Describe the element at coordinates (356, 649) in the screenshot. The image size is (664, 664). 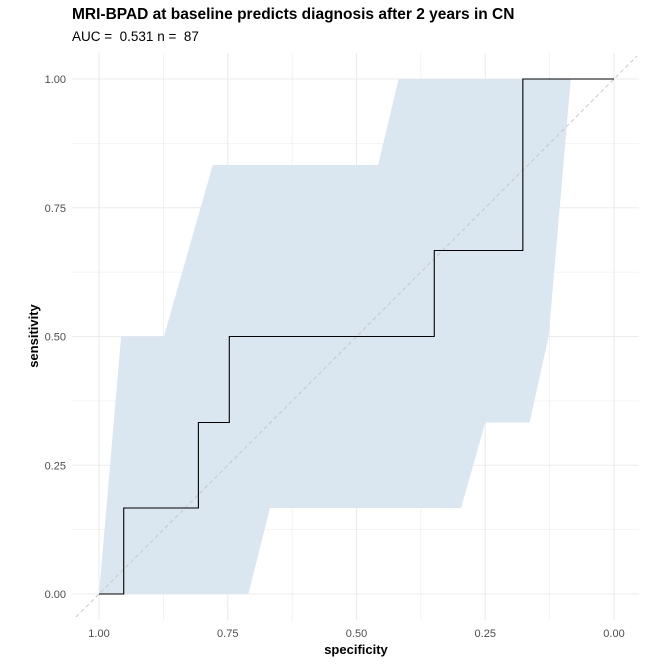
I see `x-axis-title: specificity` at that location.